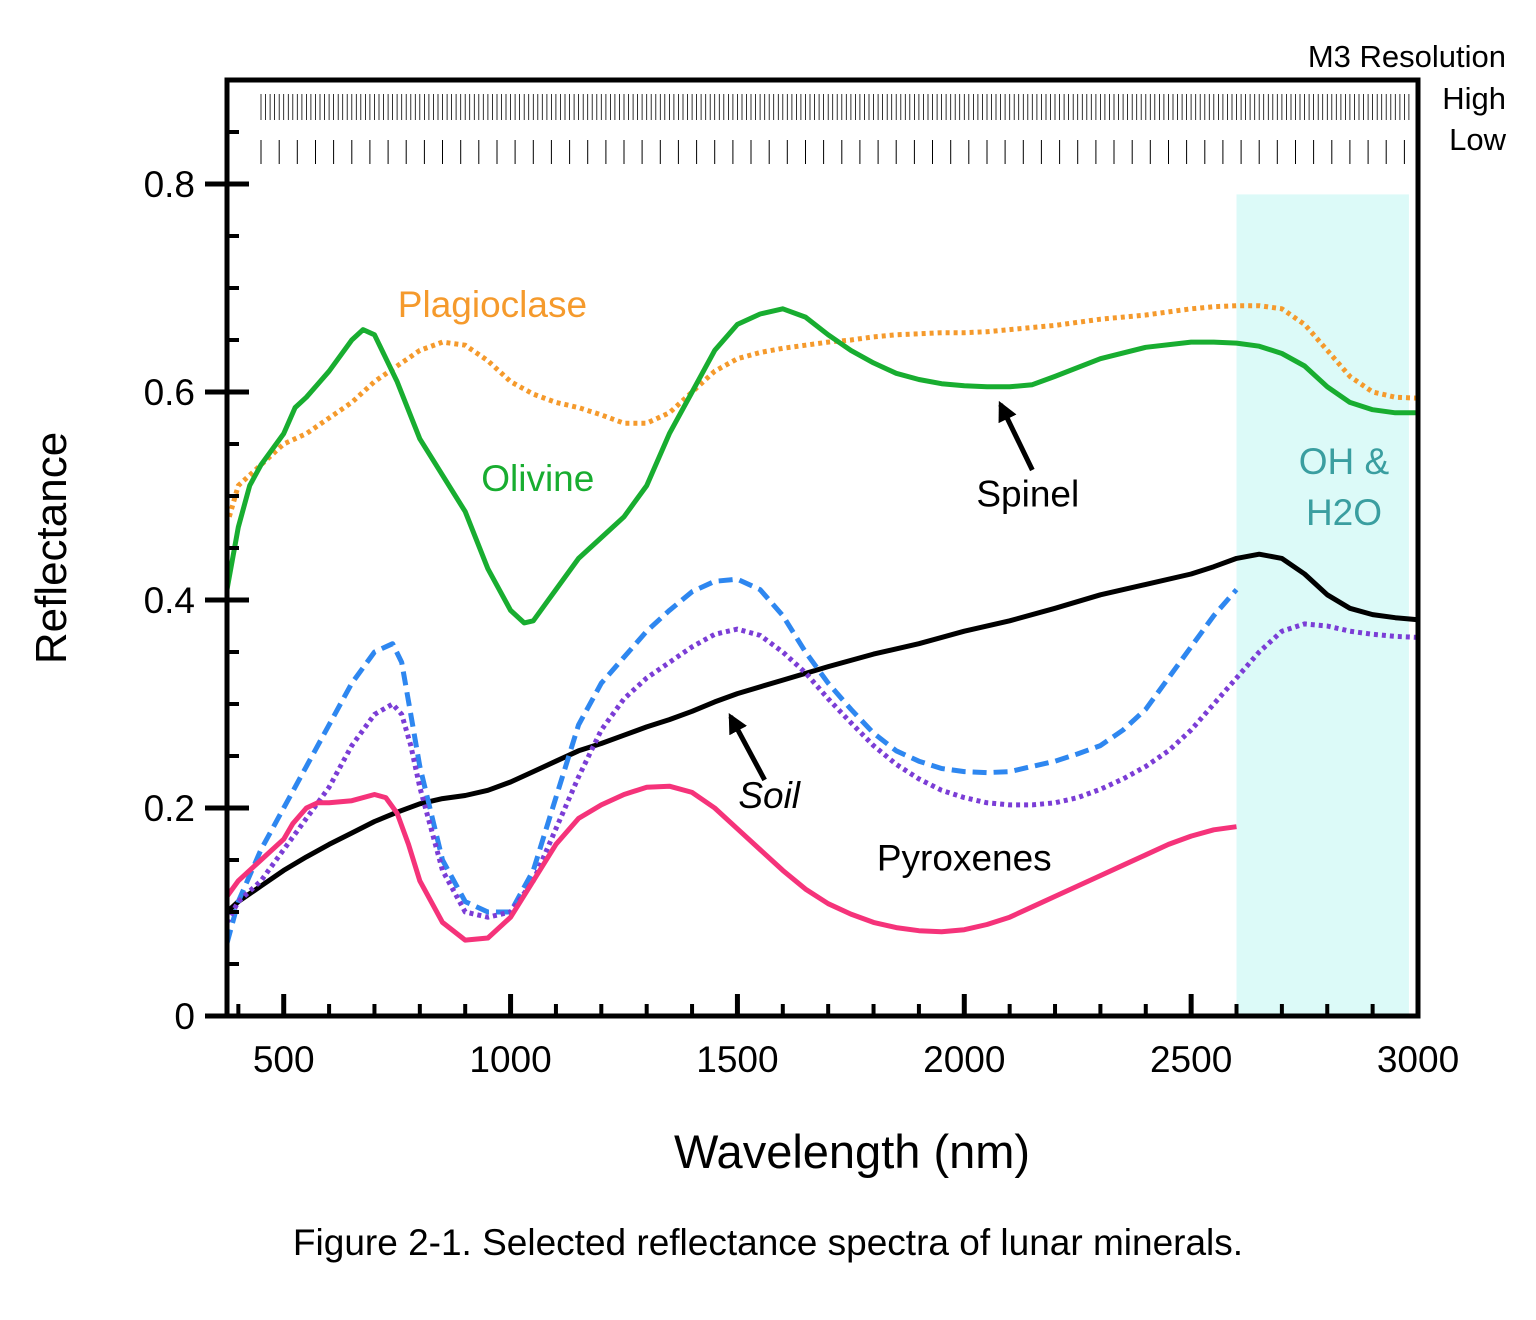 The width and height of the screenshot is (1536, 1320). I want to click on x-tick-label: 1500, so click(737, 1059).